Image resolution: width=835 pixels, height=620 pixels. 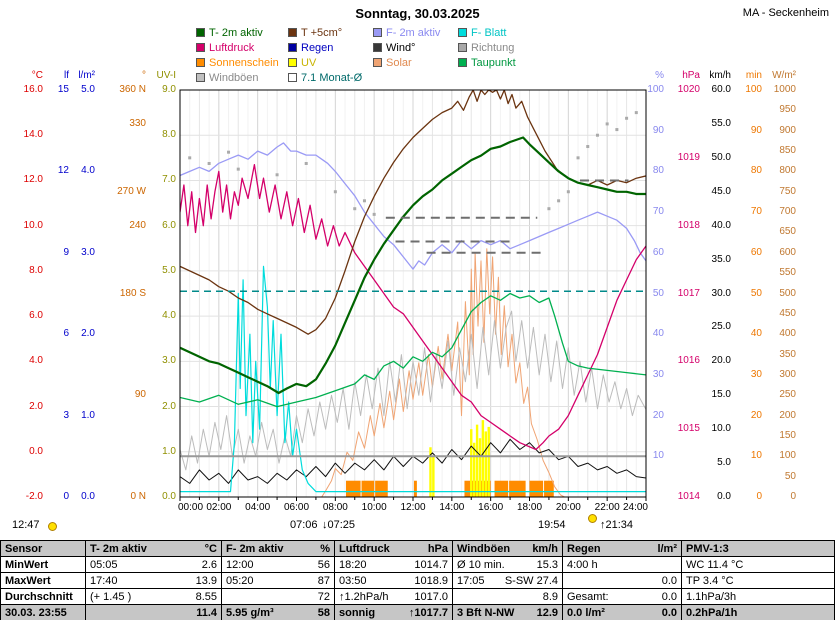 I want to click on axis-tick-label: 1017, so click(x=688, y=293).